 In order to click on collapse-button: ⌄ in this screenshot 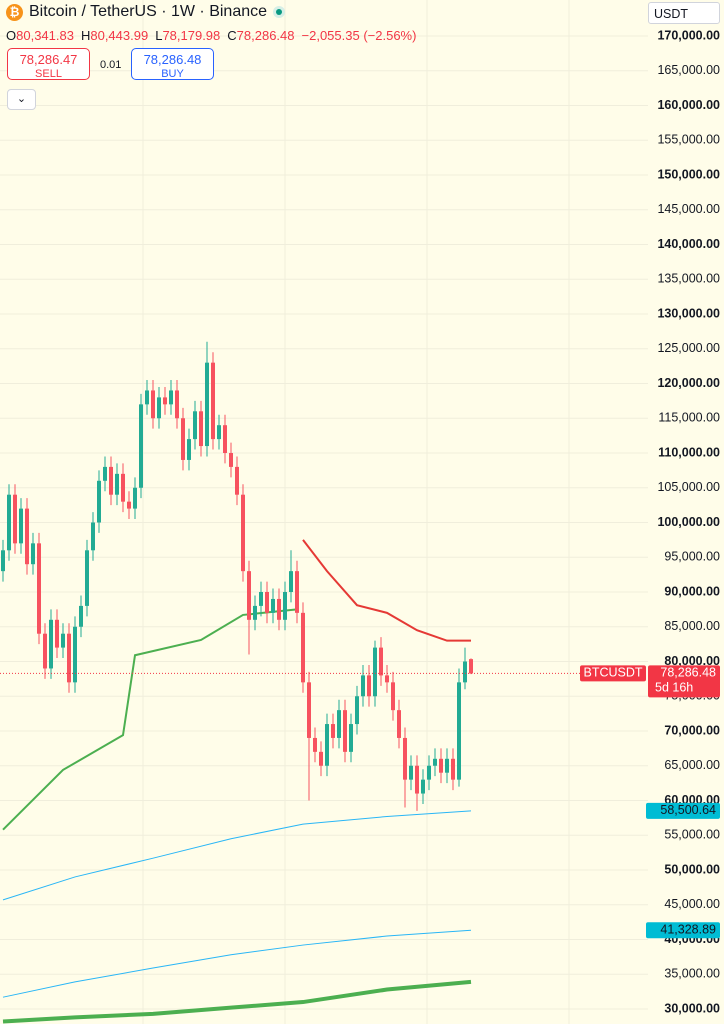, I will do `click(21, 99)`.